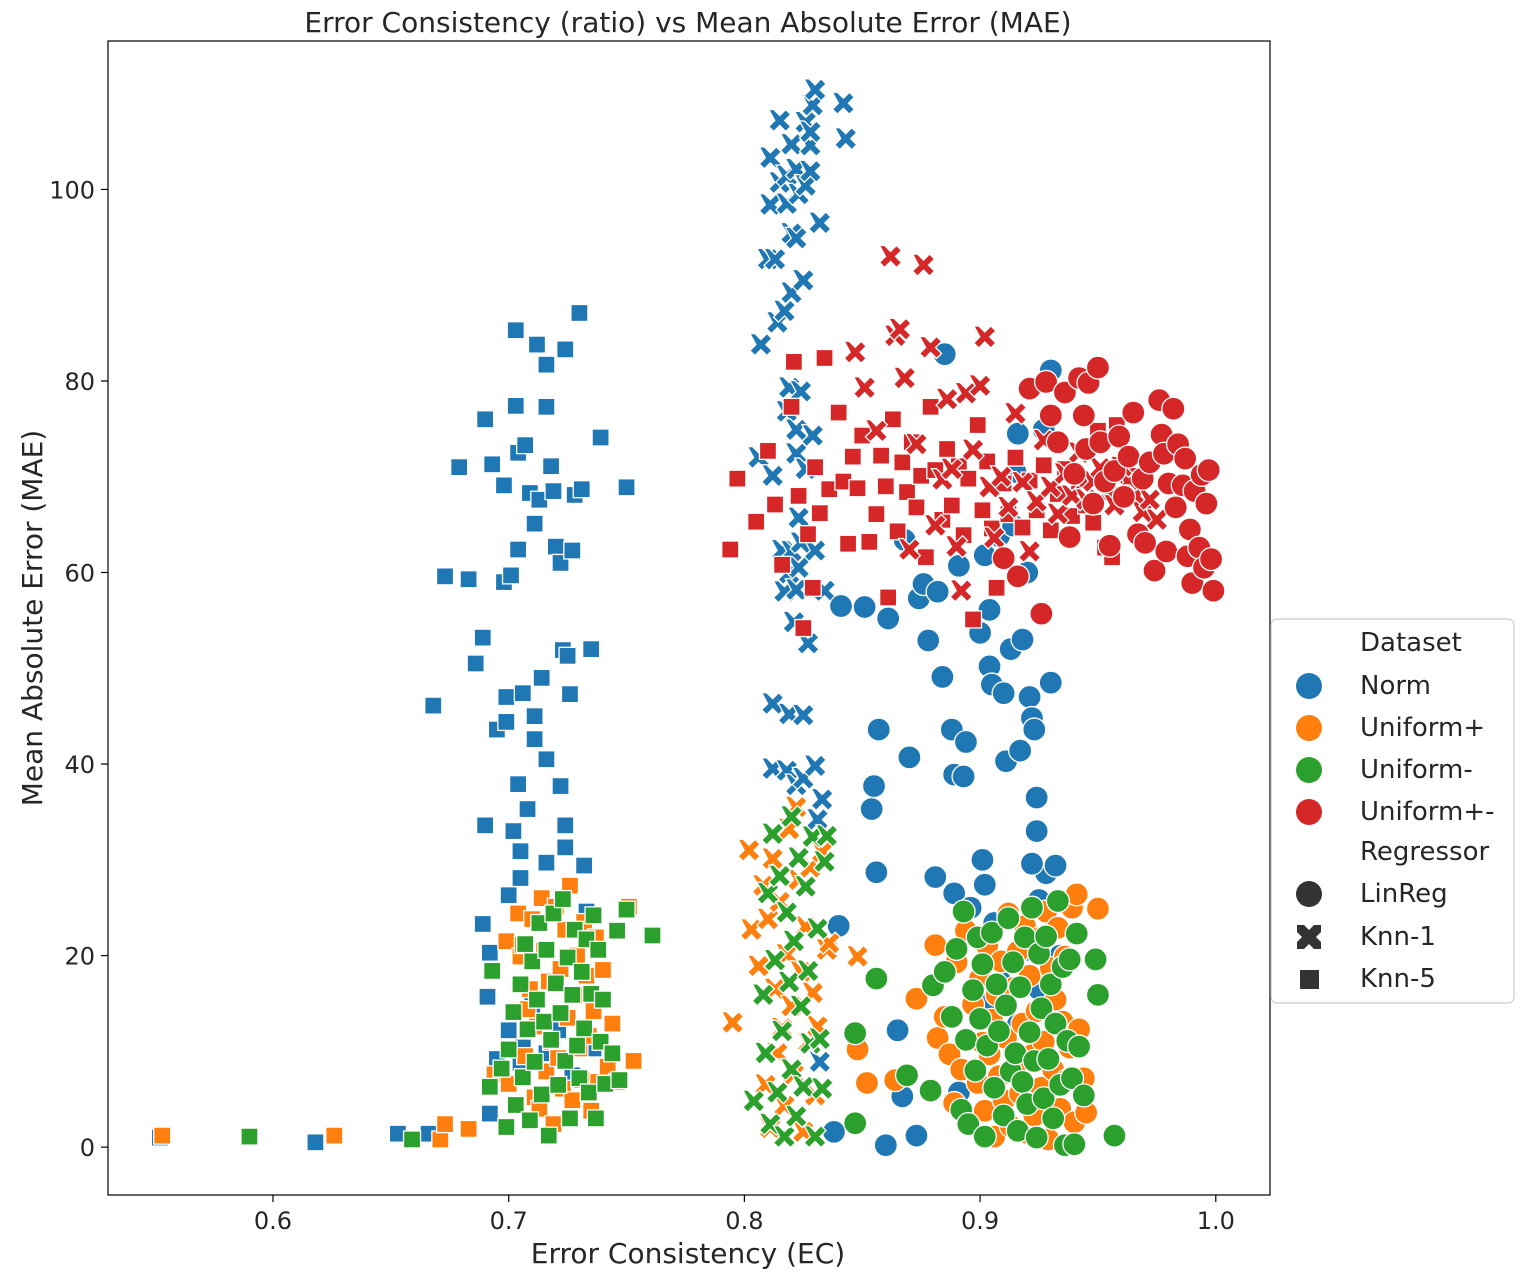  What do you see at coordinates (1395, 812) in the screenshot?
I see `legend-item-uniform-plus-minus: Uniform+-` at bounding box center [1395, 812].